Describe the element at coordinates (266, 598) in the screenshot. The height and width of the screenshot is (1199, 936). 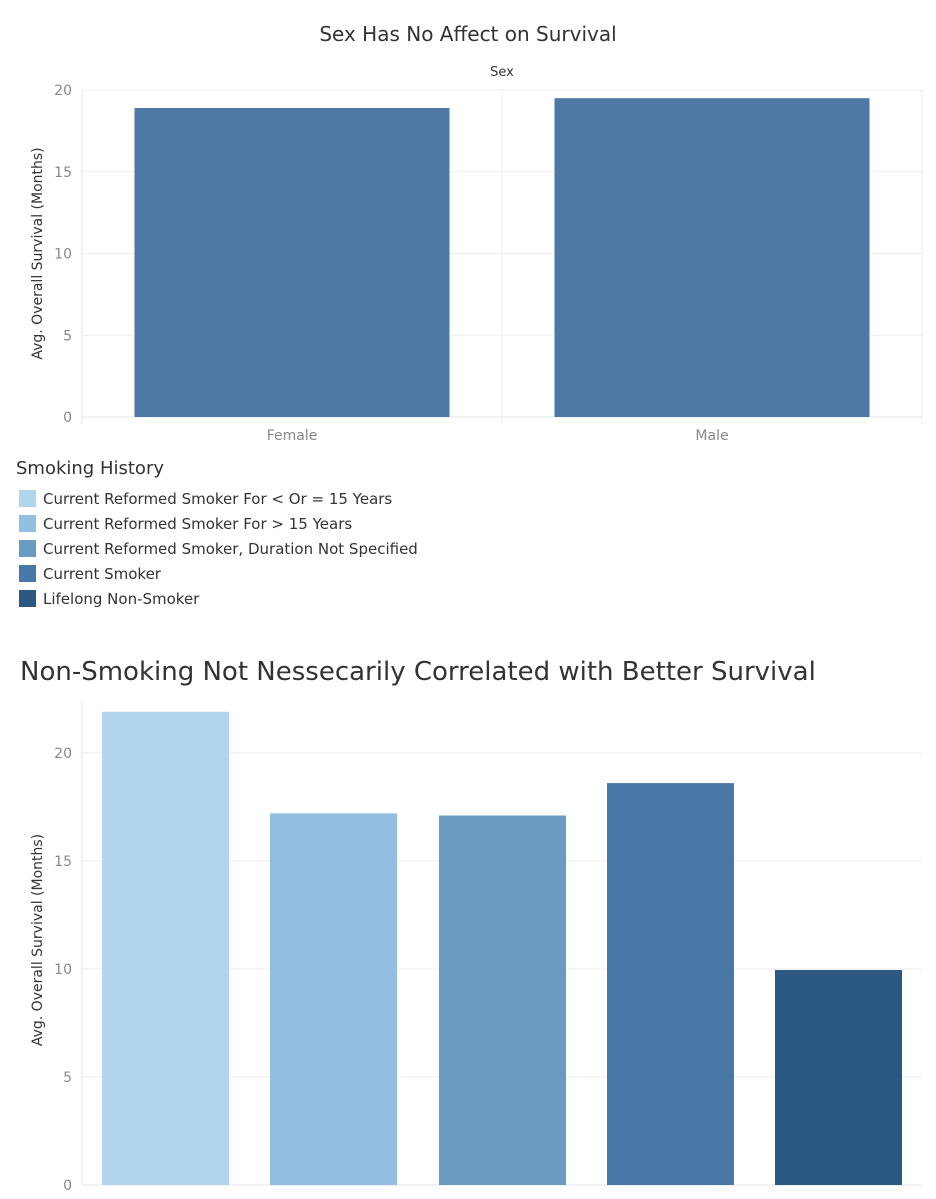
I see `legend-item: Lifelong Non-Smoker` at that location.